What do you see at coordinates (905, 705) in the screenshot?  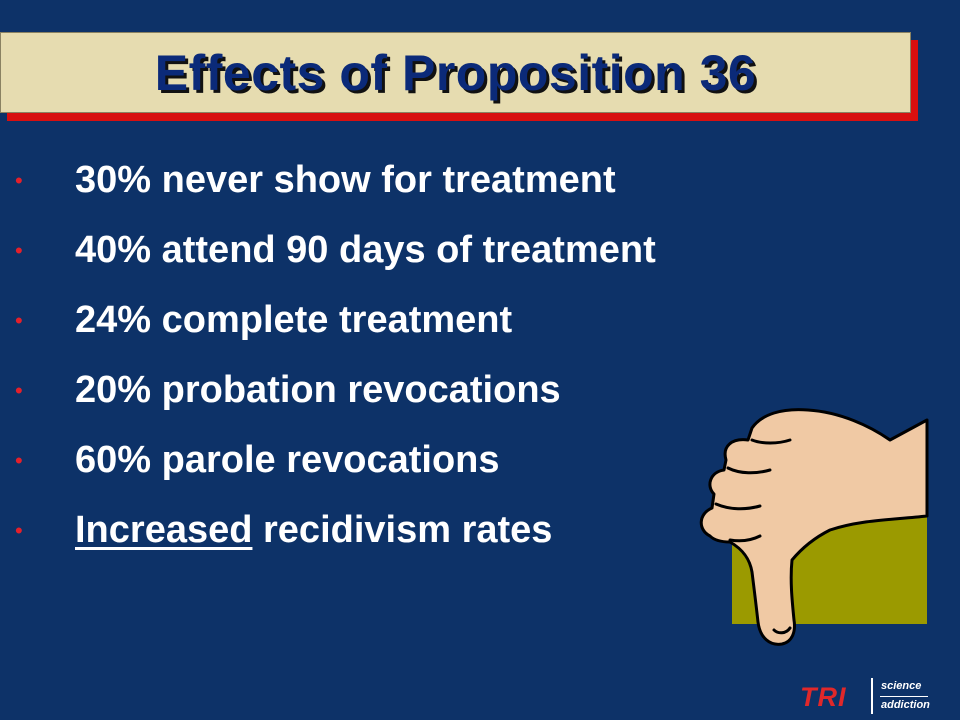 I see `logo-line2: addiction` at bounding box center [905, 705].